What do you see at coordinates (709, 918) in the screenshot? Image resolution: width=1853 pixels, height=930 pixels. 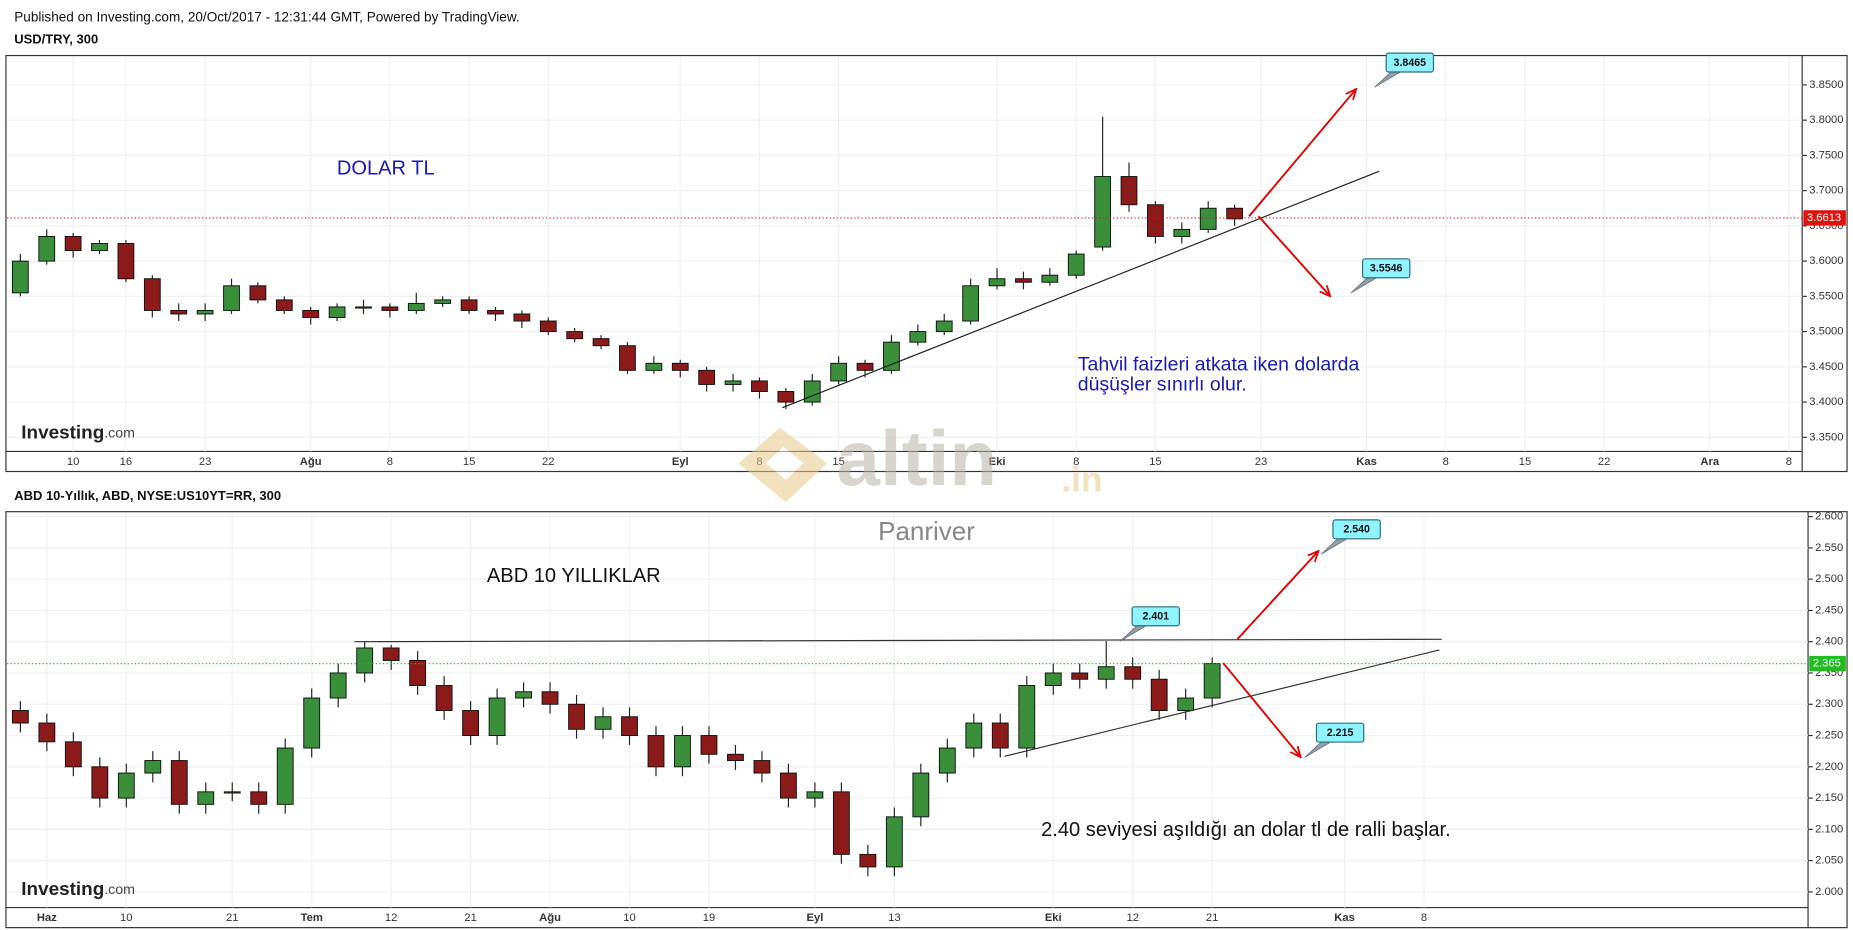 I see `x-tick-label: 19` at bounding box center [709, 918].